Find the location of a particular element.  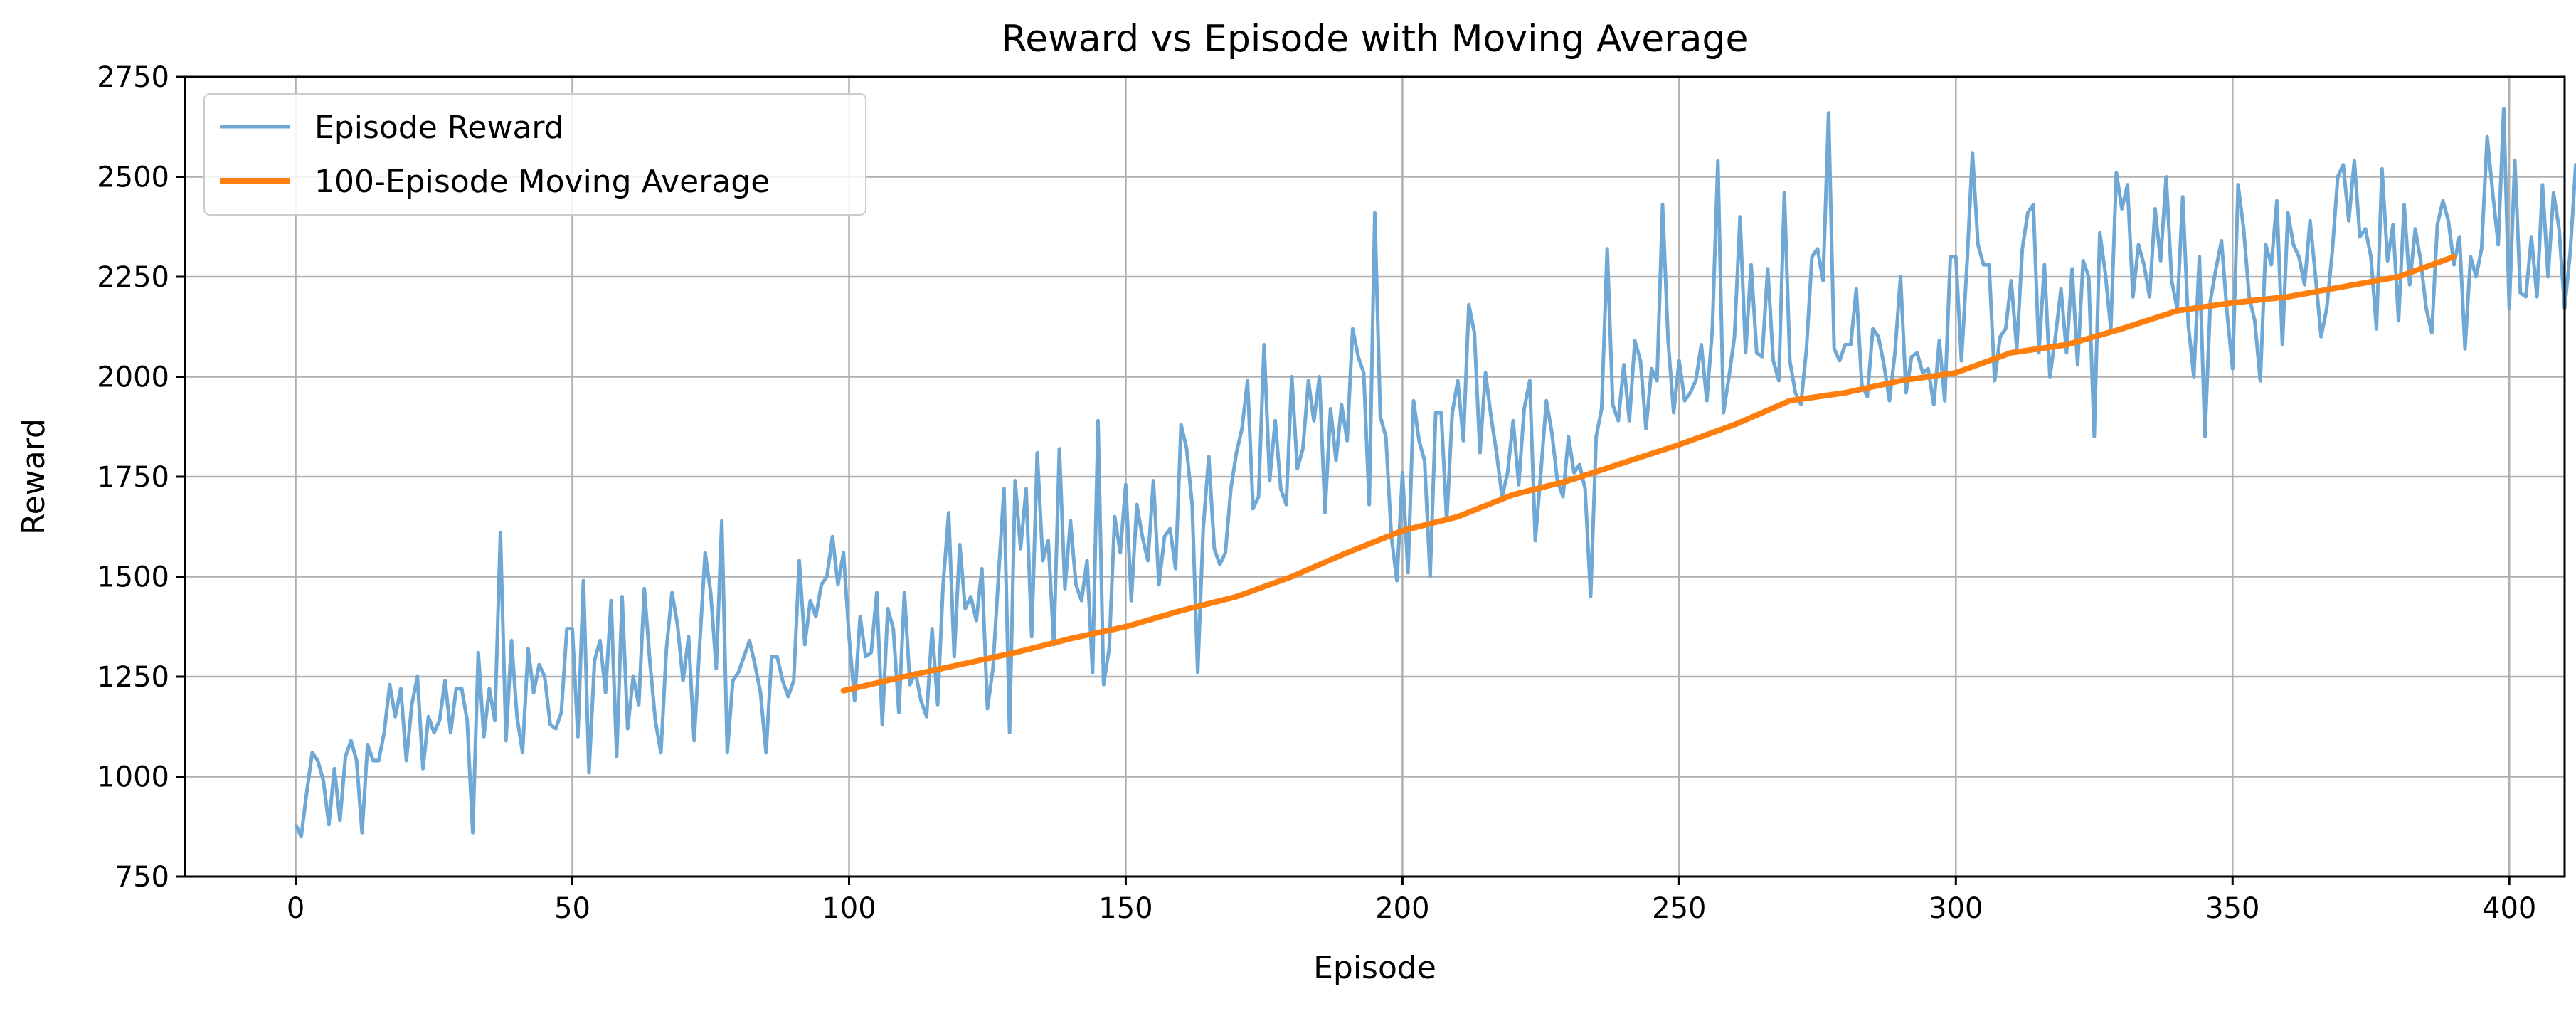

x-tick-label: 250 is located at coordinates (1679, 908).